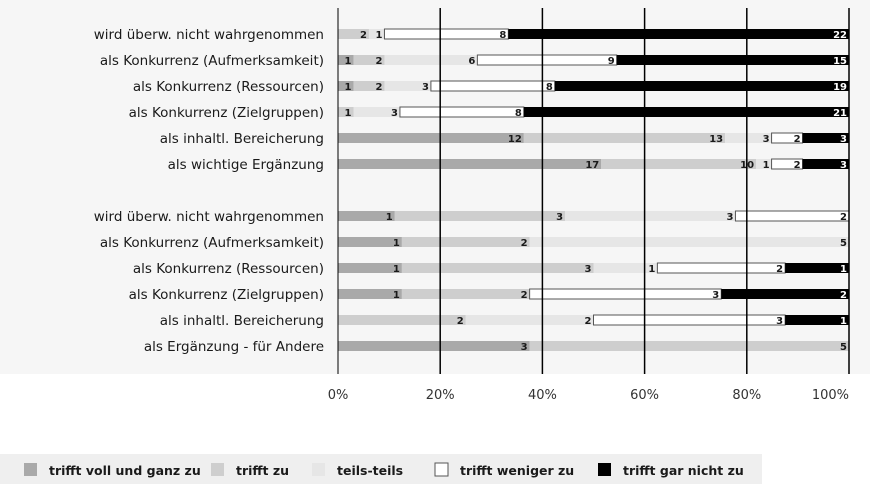 The image size is (870, 485). What do you see at coordinates (381, 469) in the screenshot?
I see `legend-background` at bounding box center [381, 469].